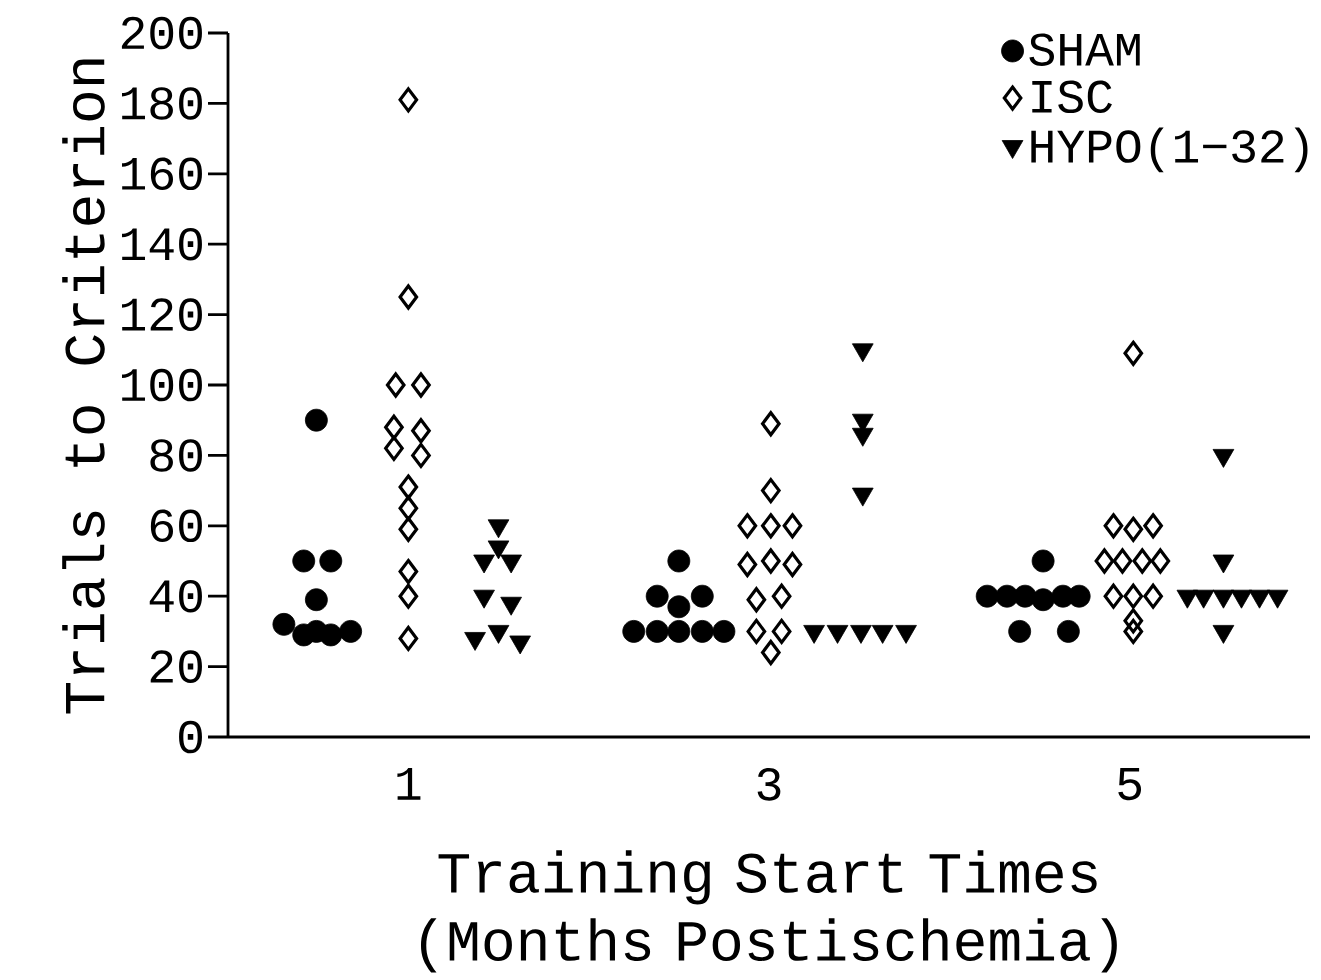  Describe the element at coordinates (409, 784) in the screenshot. I see `x-tick-label: 1` at that location.